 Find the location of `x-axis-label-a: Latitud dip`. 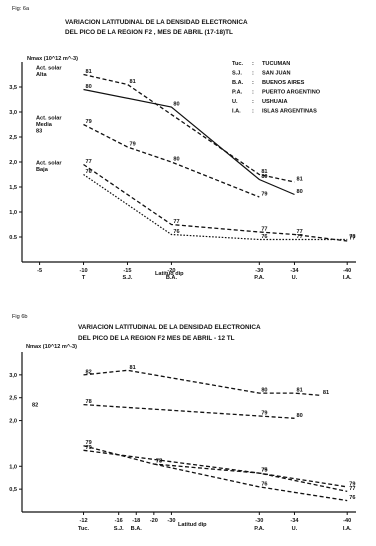

x-axis-label-a: Latitud dip is located at coordinates (169, 274).